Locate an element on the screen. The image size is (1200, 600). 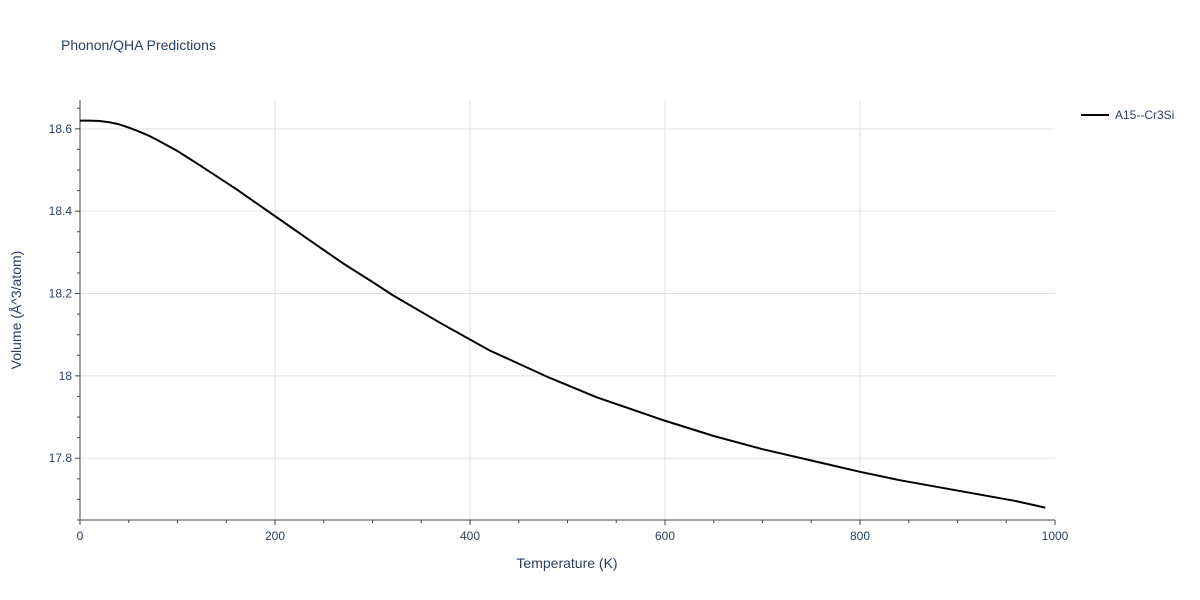
y-axis-title: Volume (Å^3/atom) is located at coordinates (16, 310).